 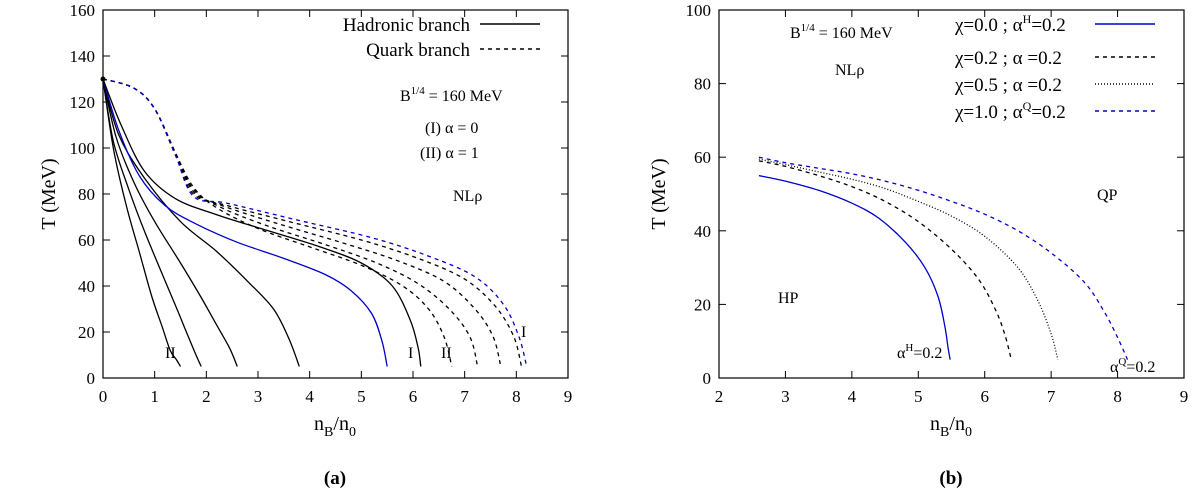 I want to click on legend-label-quark: Quark branch, so click(x=418, y=50).